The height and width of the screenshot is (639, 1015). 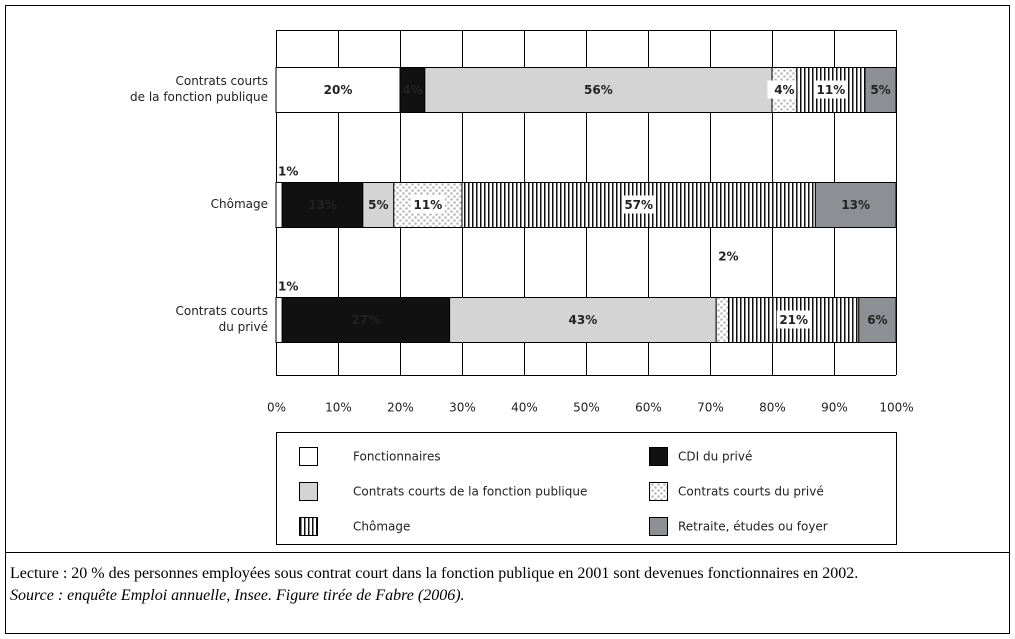 What do you see at coordinates (276, 408) in the screenshot?
I see `x-tick-label: 0%` at bounding box center [276, 408].